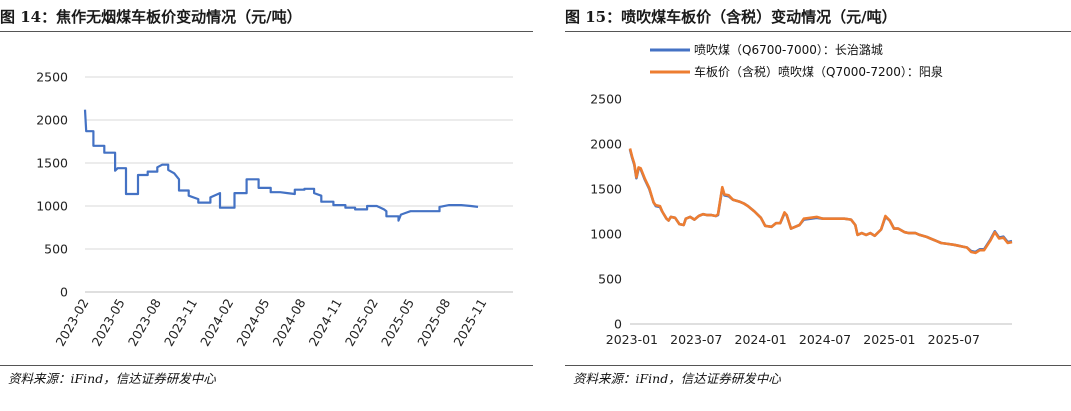 This screenshot has height=411, width=1071. What do you see at coordinates (266, 31) in the screenshot?
I see `figure-14-top-rule` at bounding box center [266, 31].